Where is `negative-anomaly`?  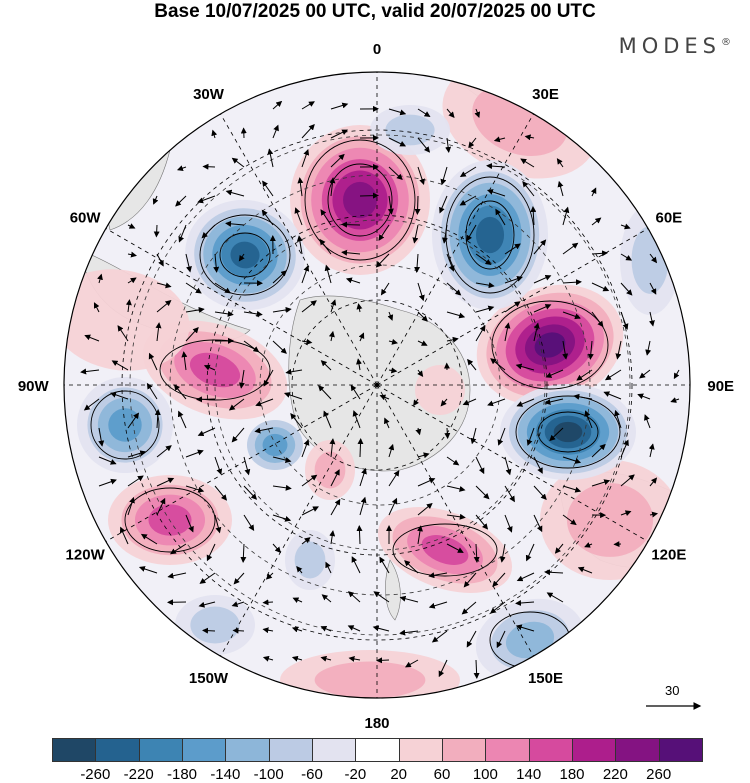
negative-anomaly is located at coordinates (245, 255).